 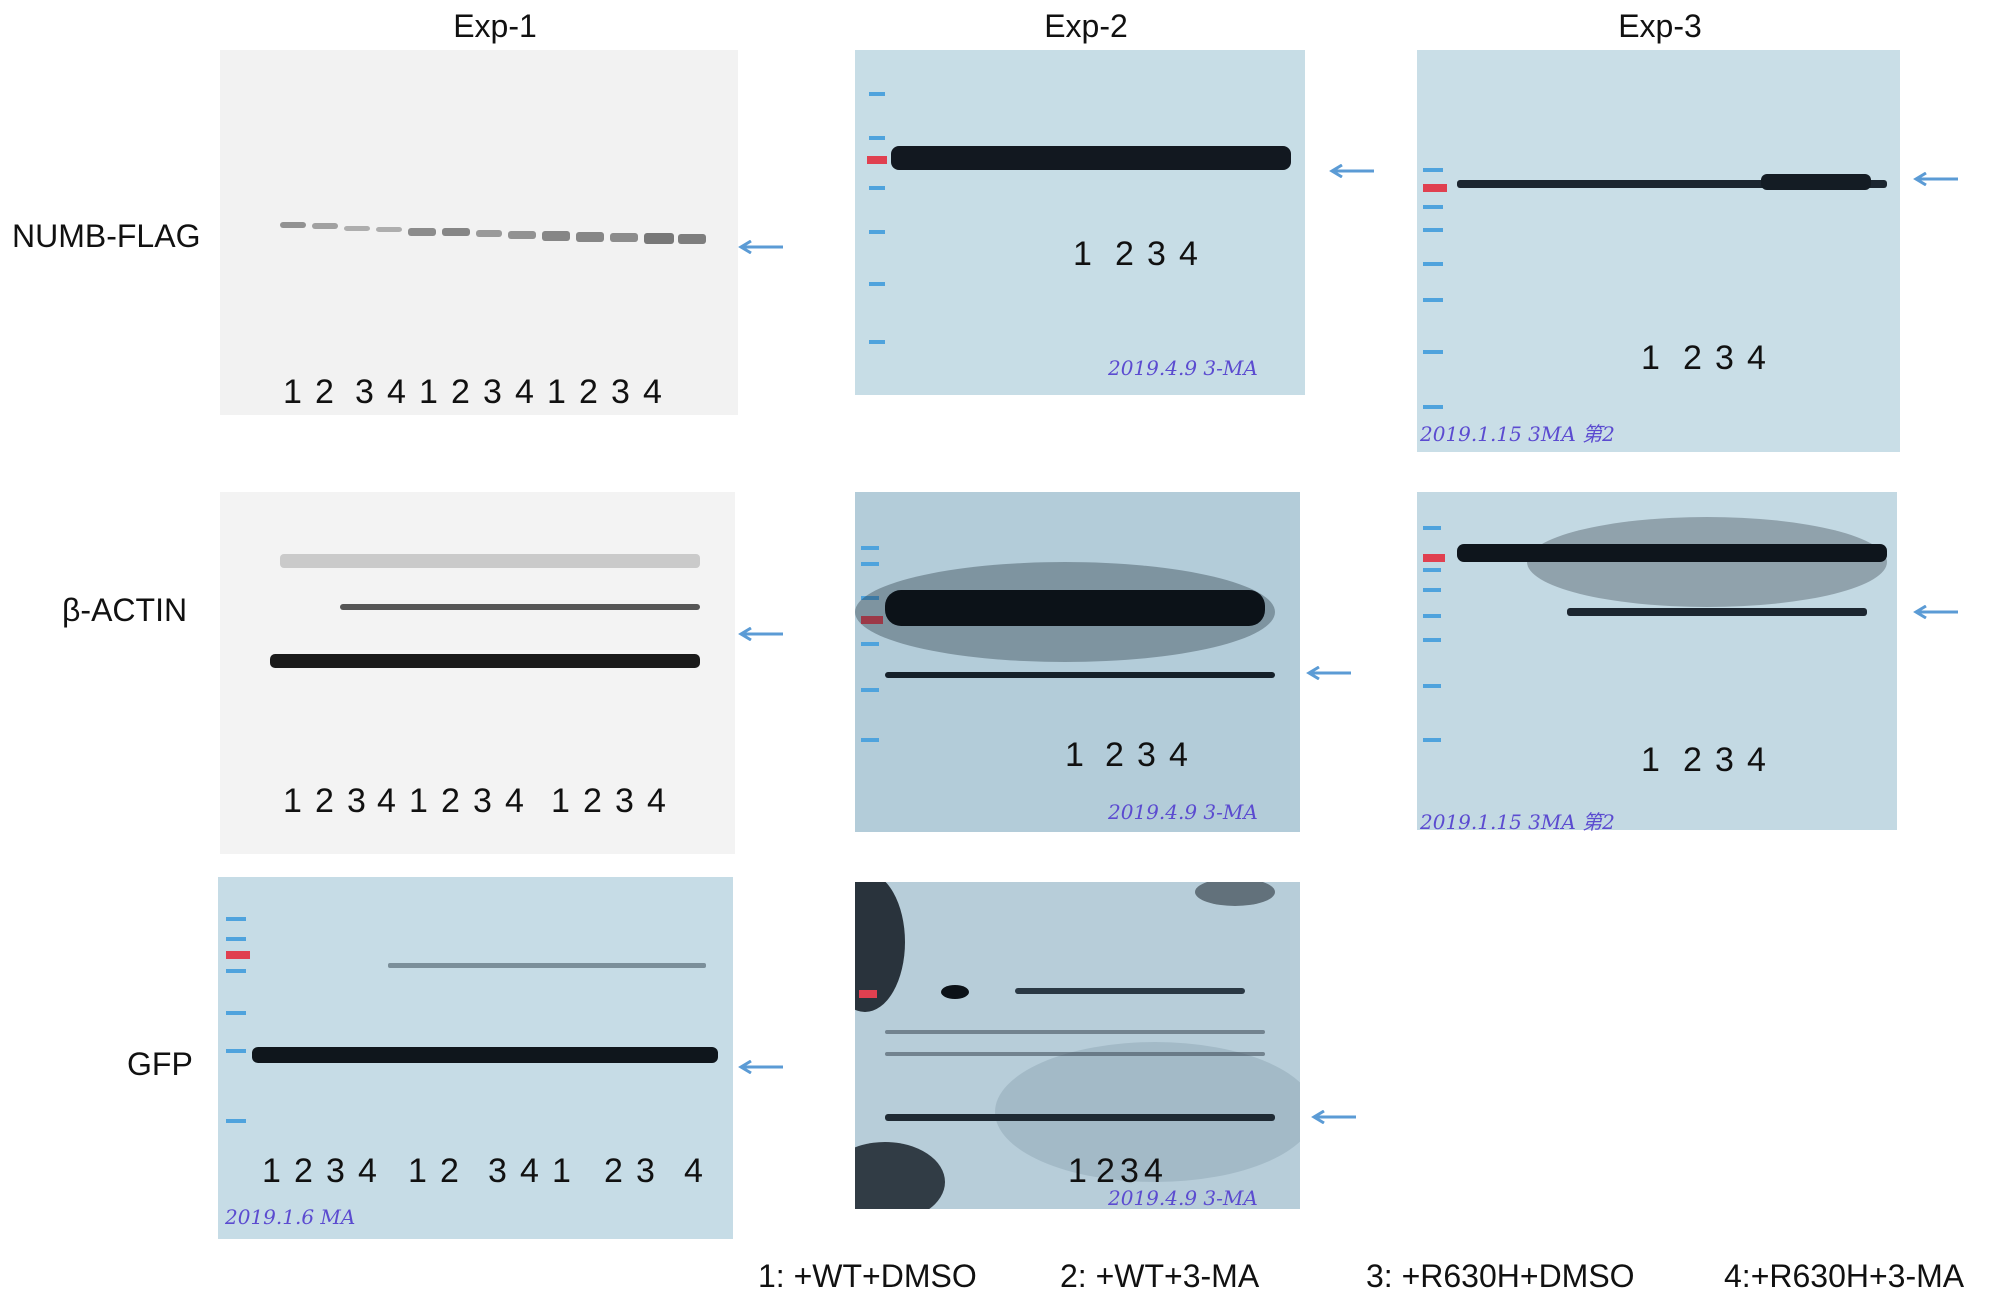 What do you see at coordinates (125, 610) in the screenshot?
I see `row-label-beta-actin: β-ACTIN` at bounding box center [125, 610].